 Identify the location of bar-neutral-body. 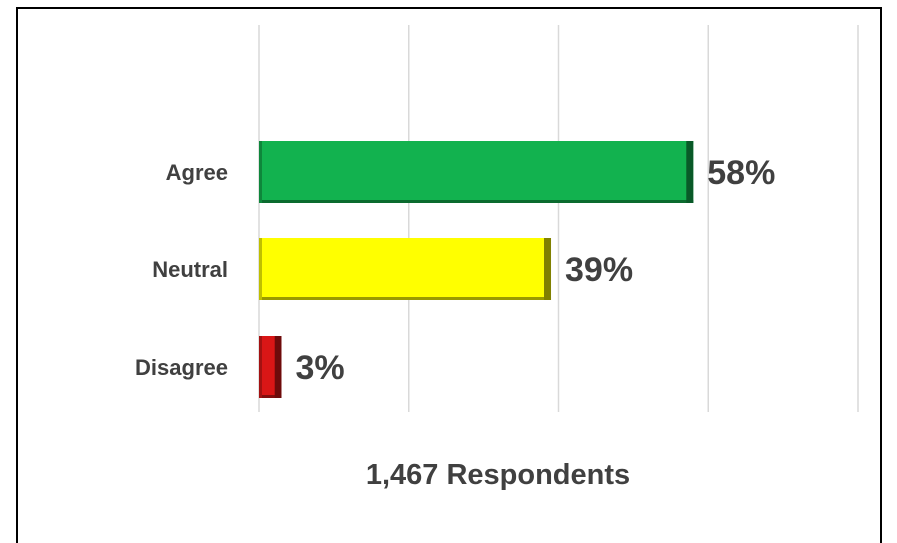
(405, 269).